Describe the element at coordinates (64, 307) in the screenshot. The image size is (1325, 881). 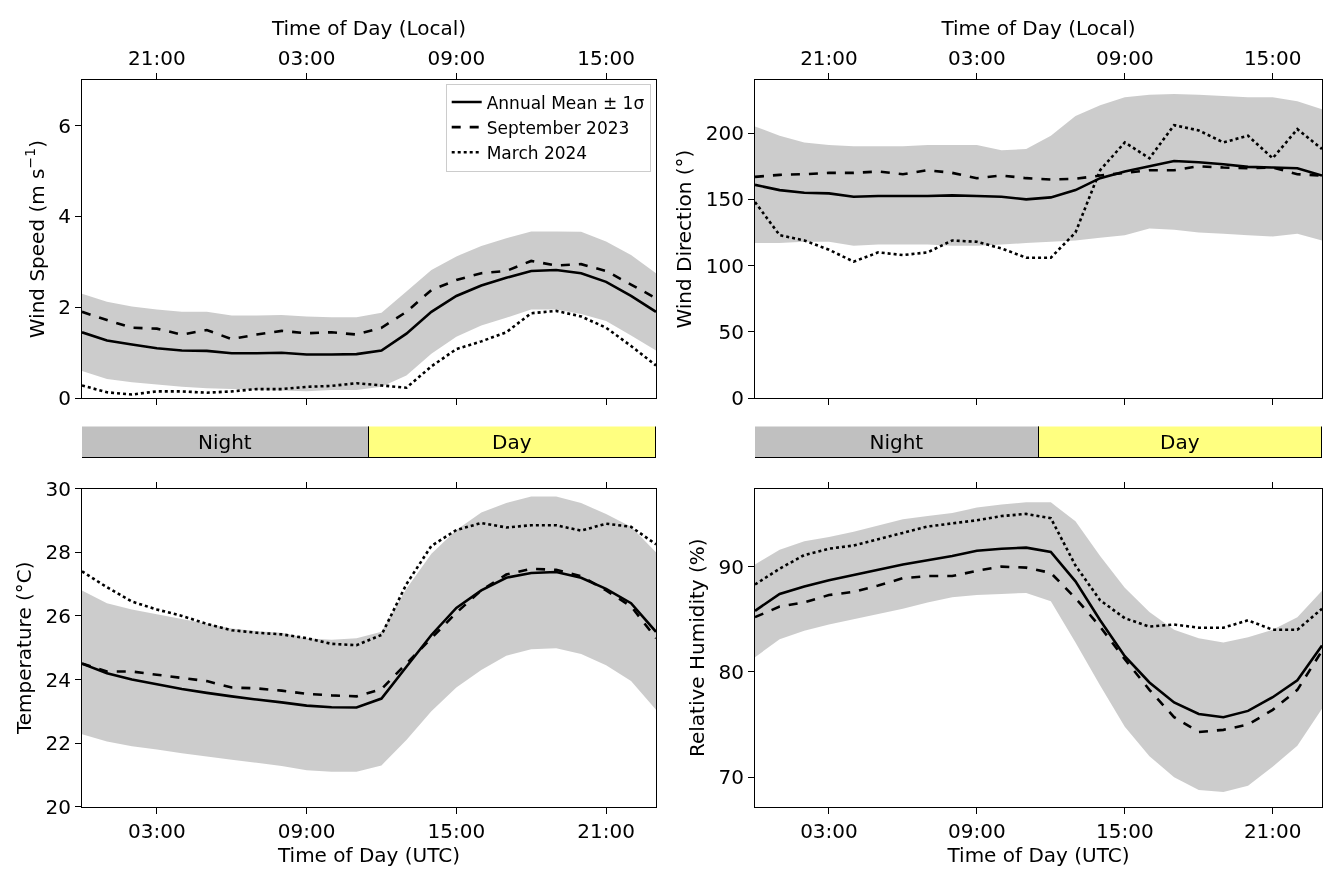
I see `y-tick-label: 2` at that location.